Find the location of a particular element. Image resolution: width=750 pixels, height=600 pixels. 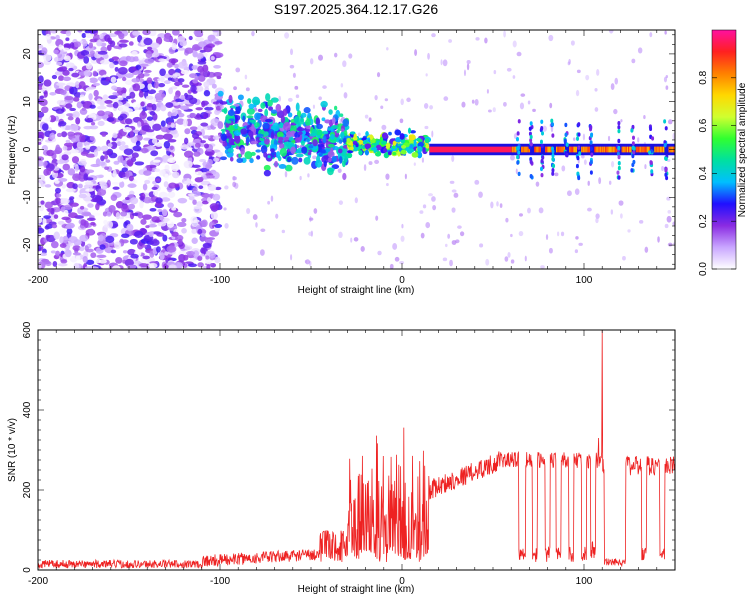

colorbar-tick-label: 0.8 is located at coordinates (703, 77).